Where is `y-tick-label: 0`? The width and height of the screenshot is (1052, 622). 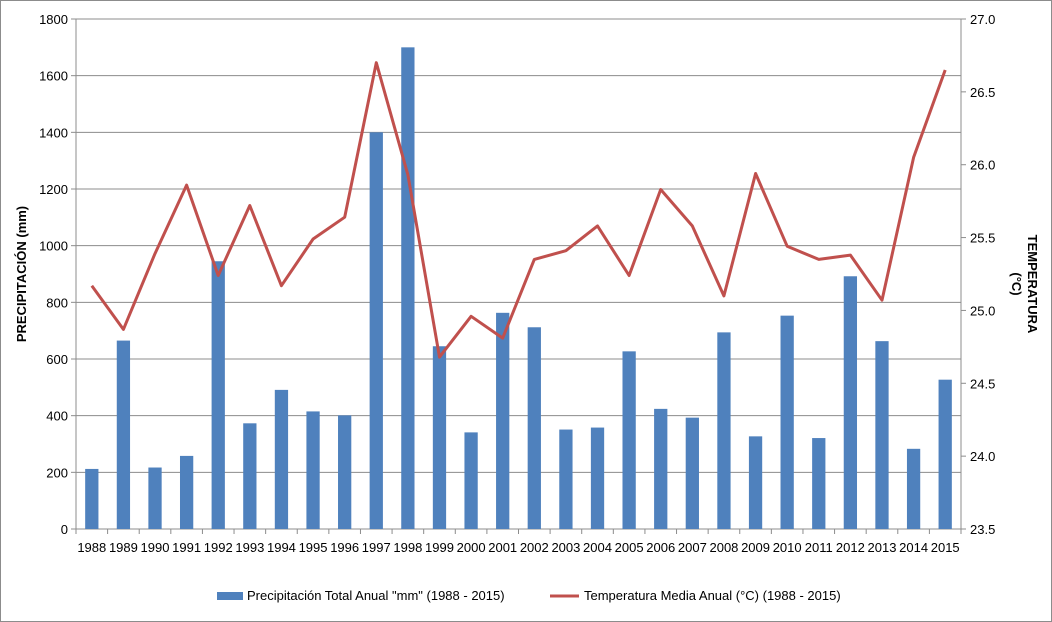
y-tick-label: 0 is located at coordinates (64, 529).